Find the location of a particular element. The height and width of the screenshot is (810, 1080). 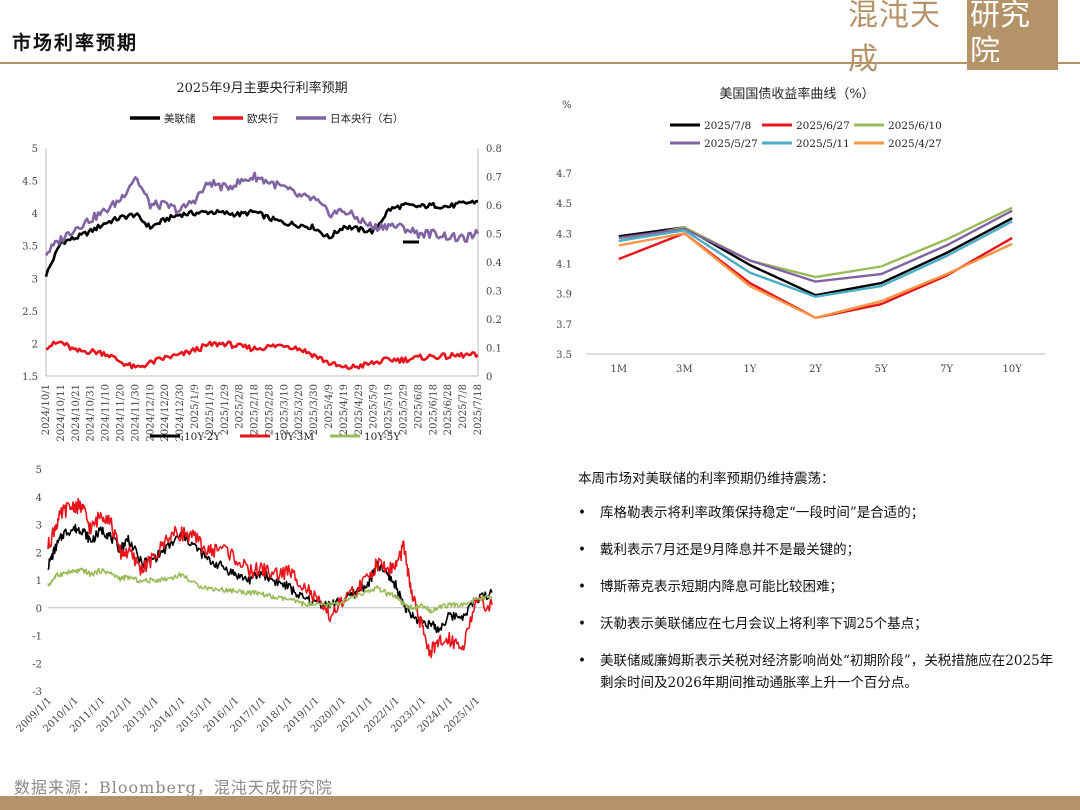

y-tick-label: 0 is located at coordinates (39, 609).